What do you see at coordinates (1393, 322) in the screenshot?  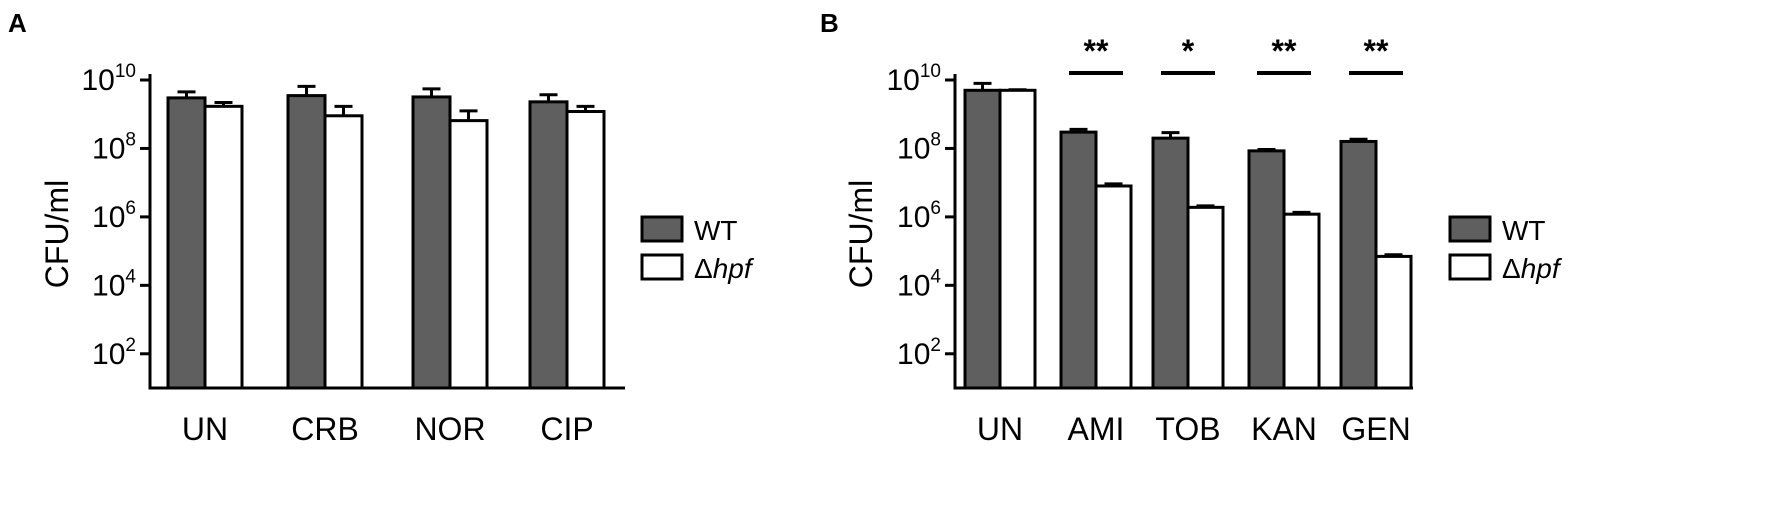 I see `bar-hpf-gen` at bounding box center [1393, 322].